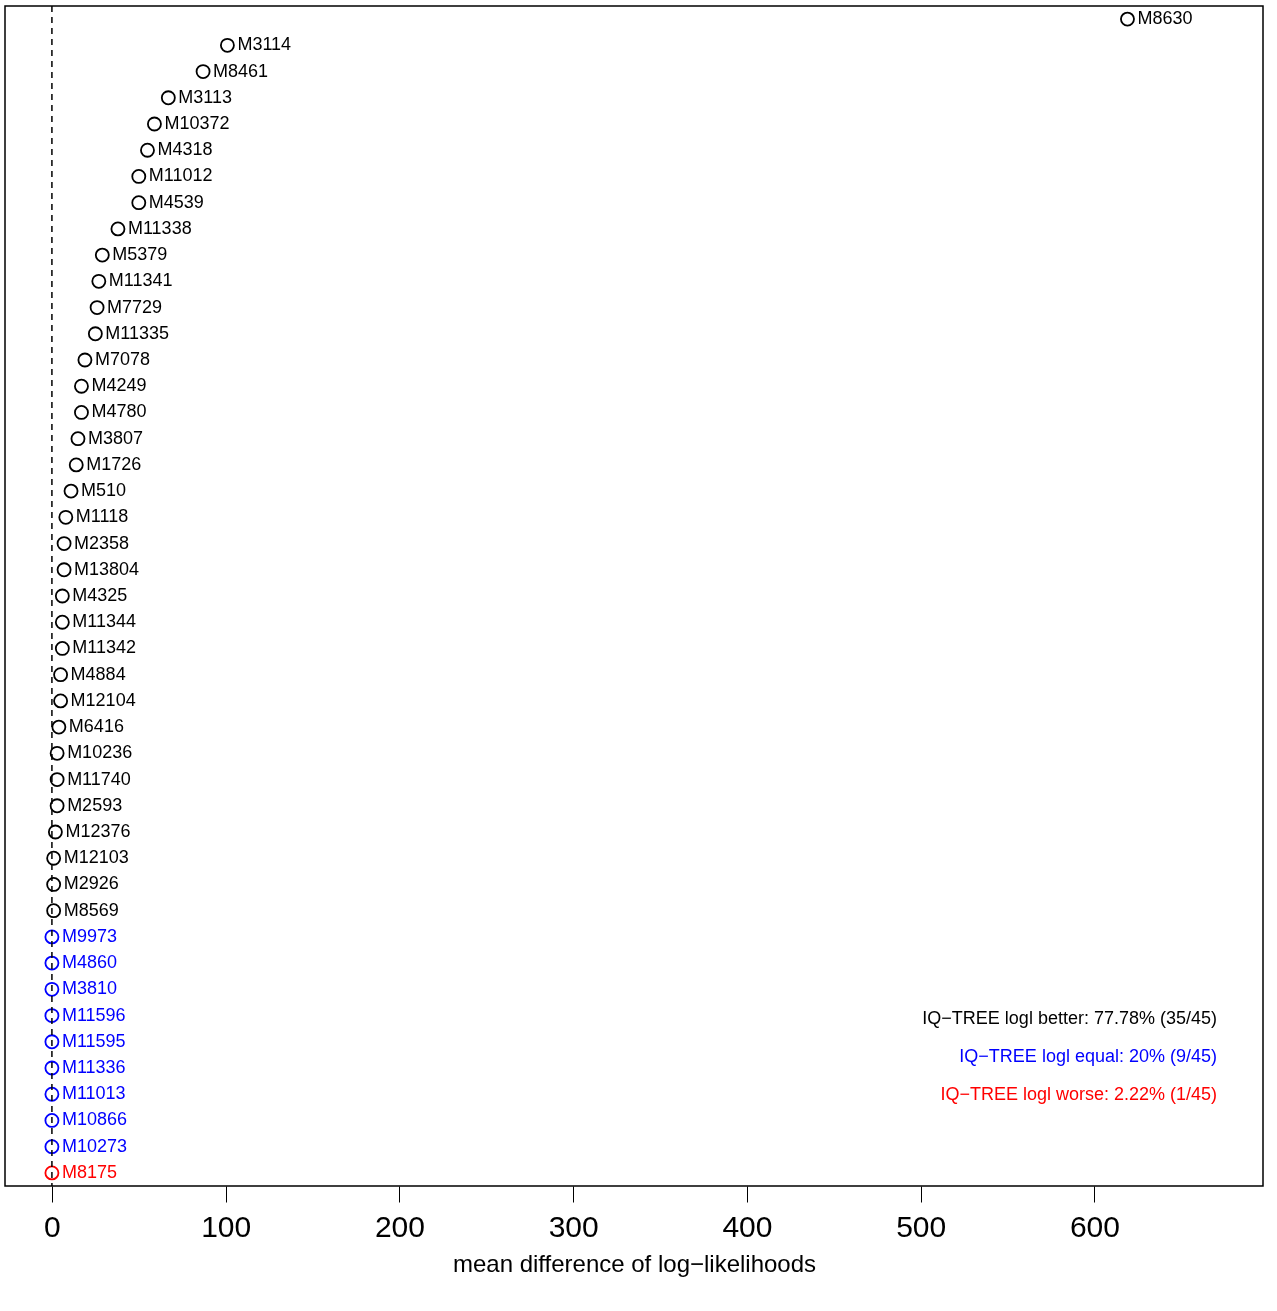 This screenshot has width=1277, height=1311. Describe the element at coordinates (634, 1263) in the screenshot. I see `x-axis-title: mean difference of log−likelihoods` at that location.